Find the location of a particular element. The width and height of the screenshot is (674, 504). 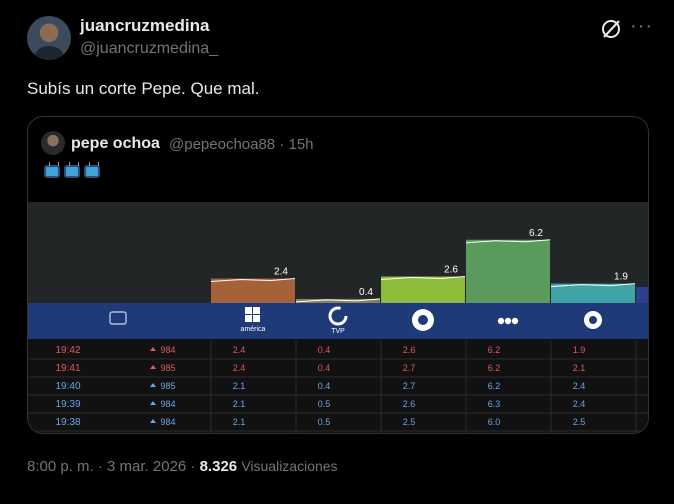

rating-bar-label: 6.2 is located at coordinates (536, 233).